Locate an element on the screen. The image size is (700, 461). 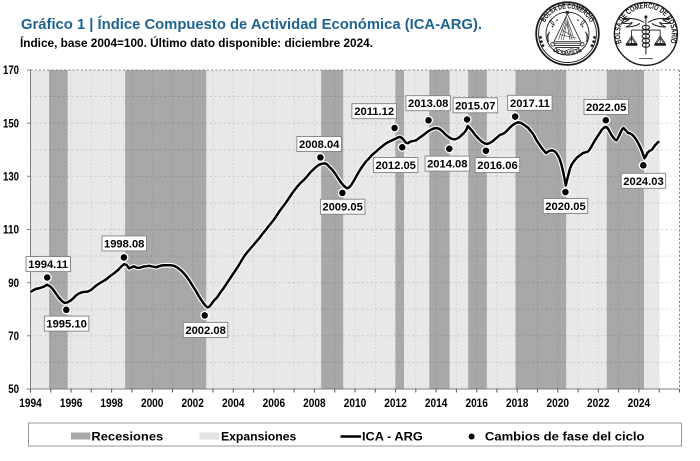
svg-text: 2002 is located at coordinates (192, 403).